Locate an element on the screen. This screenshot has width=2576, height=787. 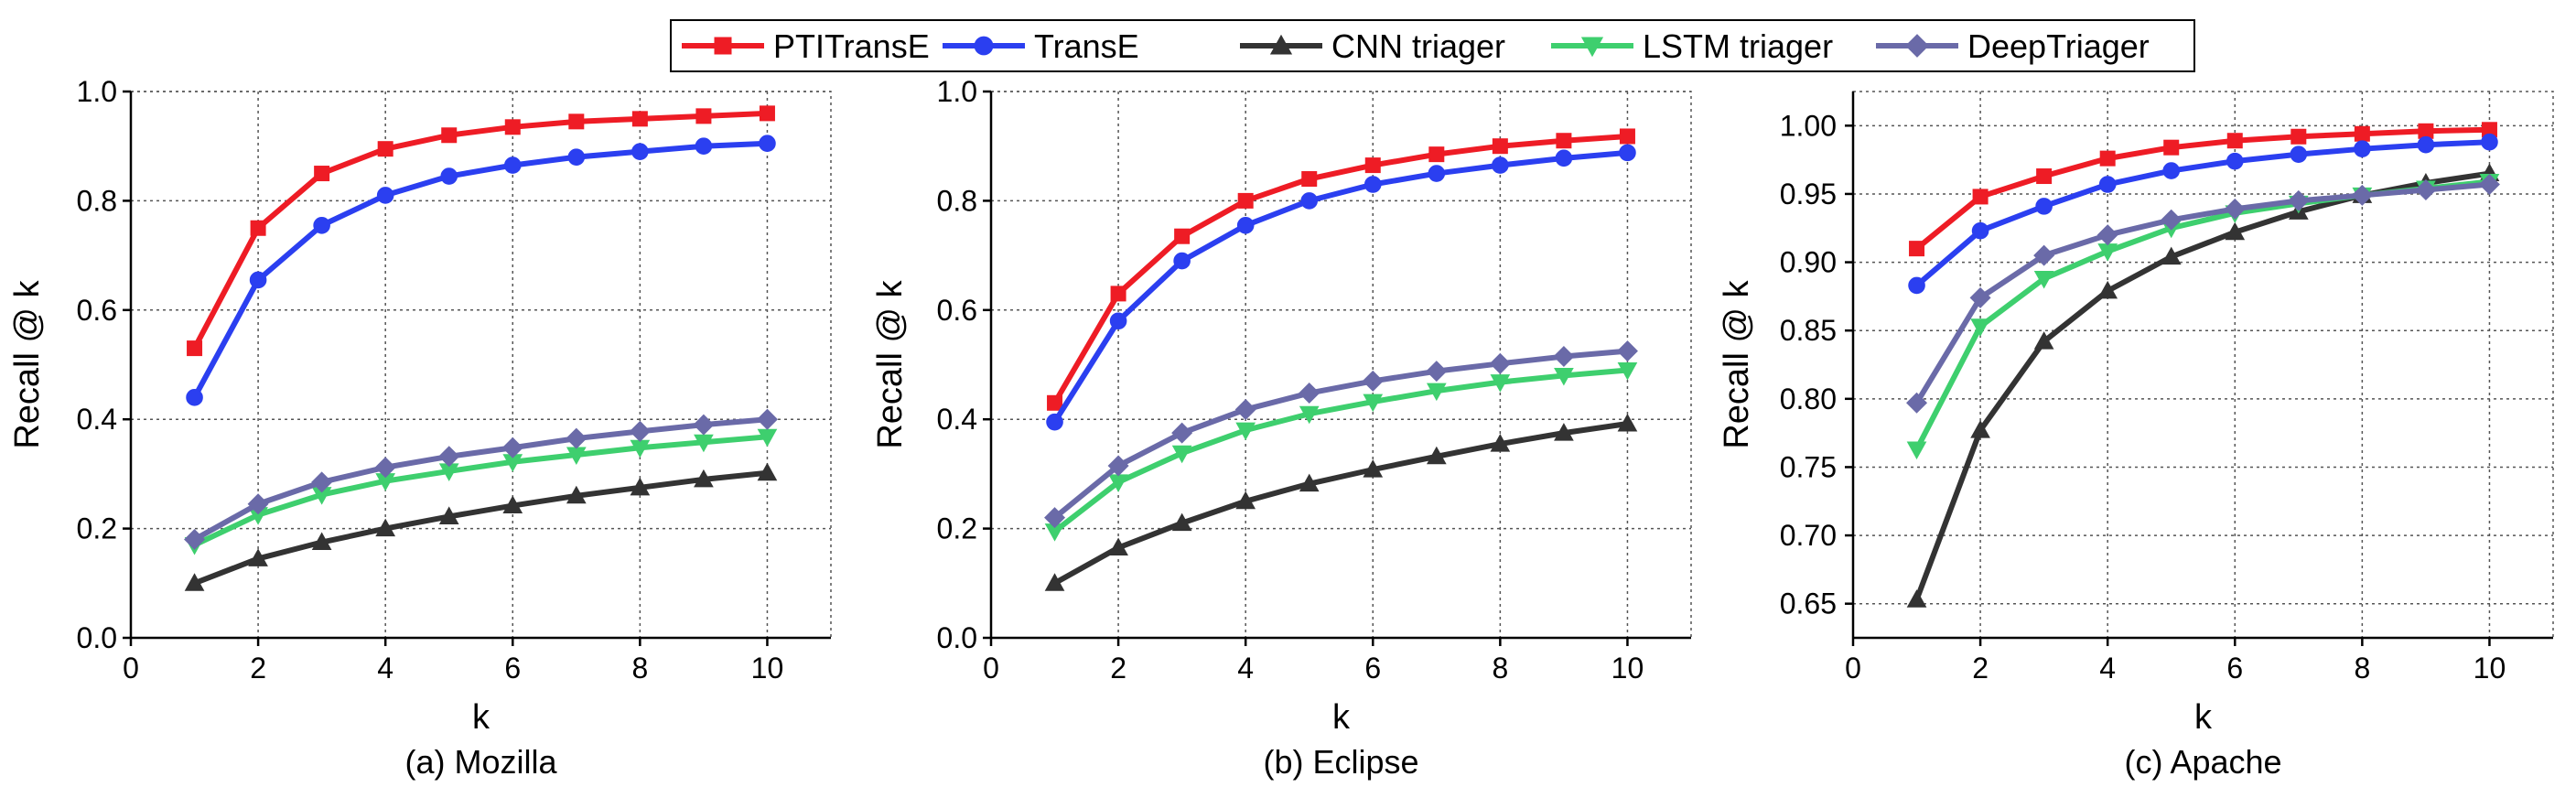
series-lstm-triager is located at coordinates (481, 491).